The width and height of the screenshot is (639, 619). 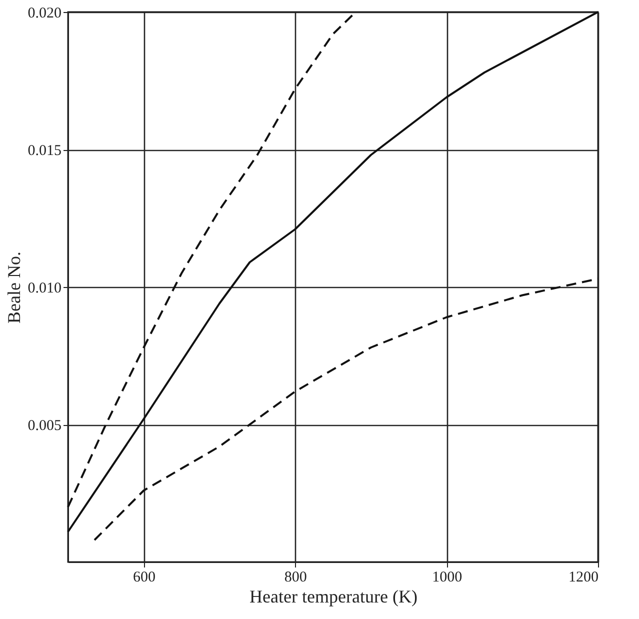 I want to click on x-tick-label: 1000, so click(x=447, y=578).